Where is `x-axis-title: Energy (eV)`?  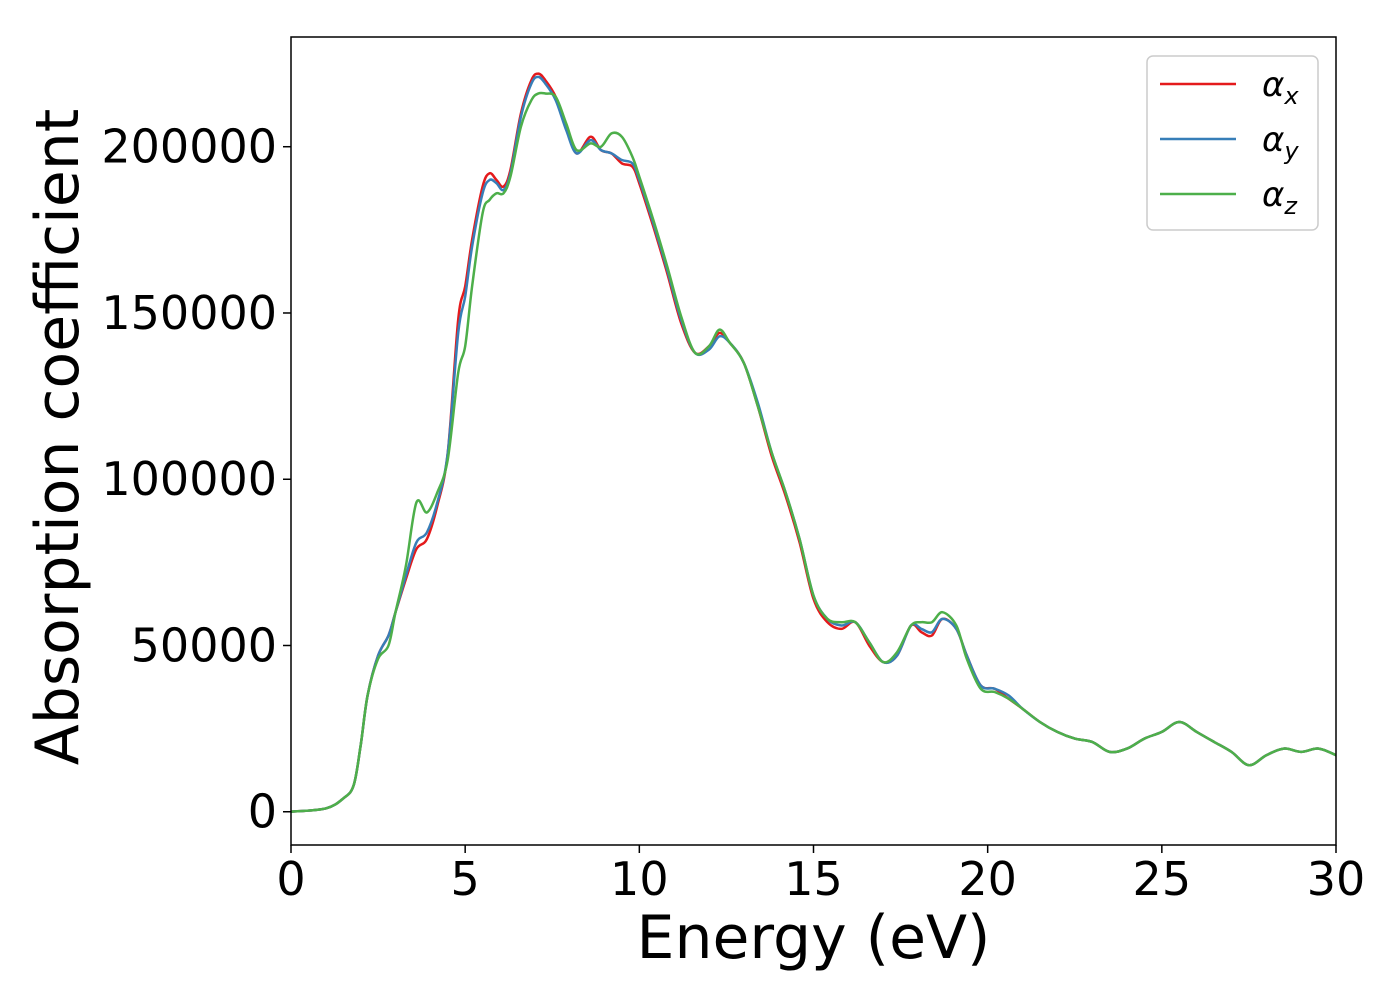 x-axis-title: Energy (eV) is located at coordinates (814, 938).